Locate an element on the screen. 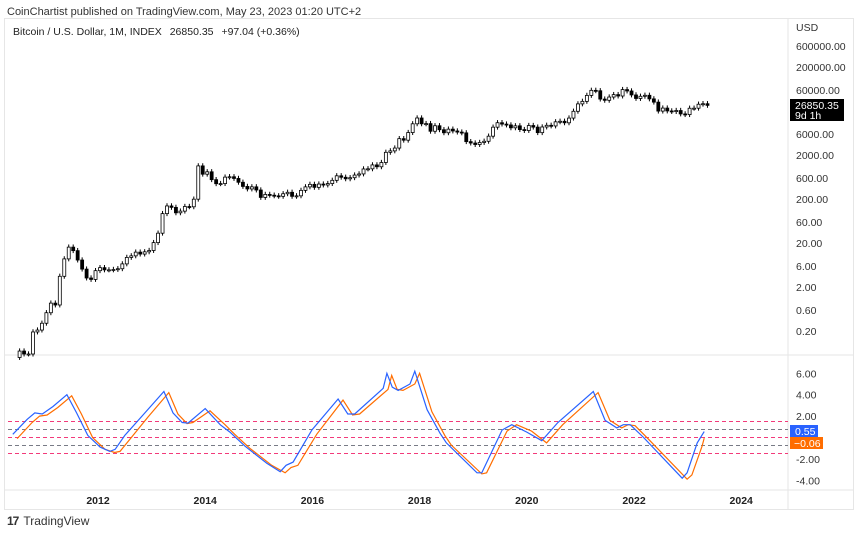 This screenshot has height=535, width=860. tradingview-brand: TradingView is located at coordinates (56, 521).